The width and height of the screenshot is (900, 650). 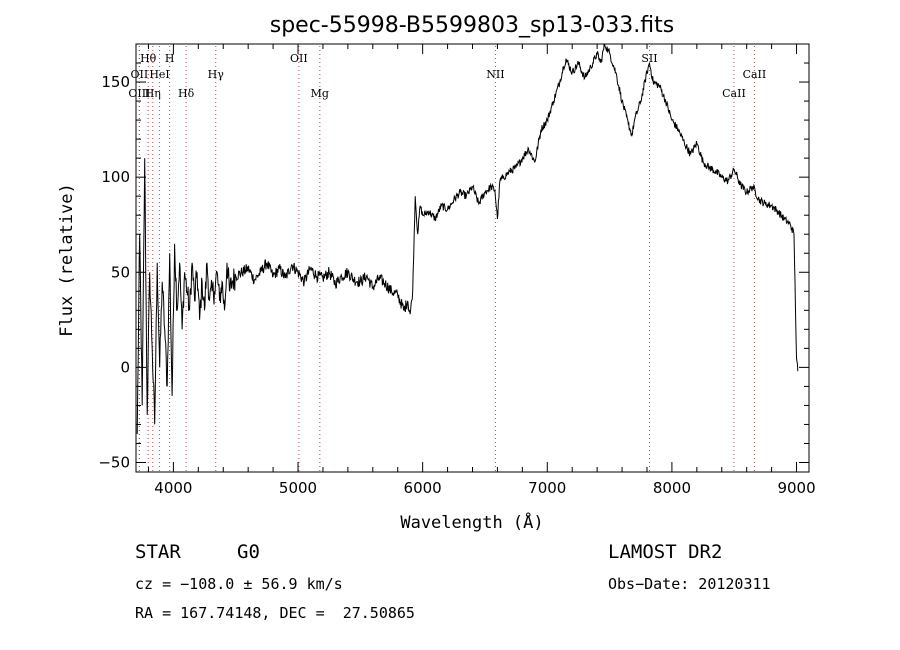 I want to click on line-marker-label: HeI, so click(x=159, y=74).